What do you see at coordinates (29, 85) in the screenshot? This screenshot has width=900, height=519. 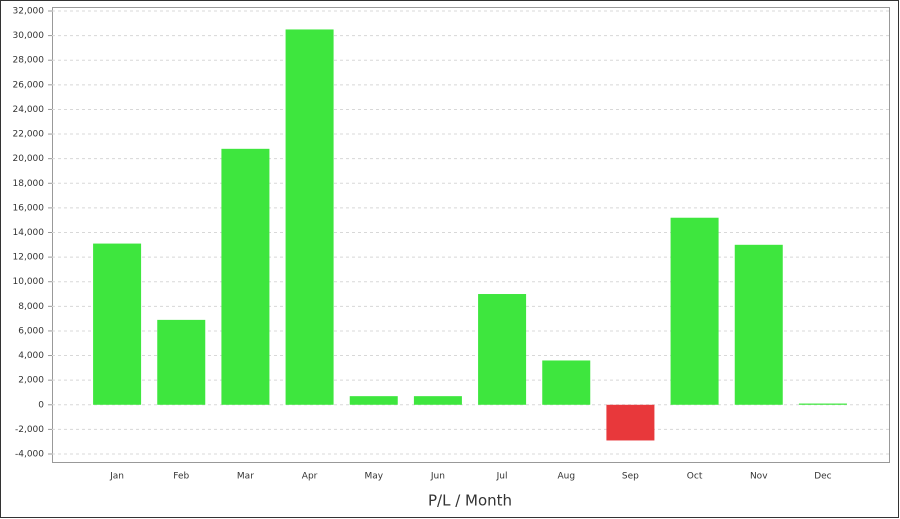 I see `y-tick-label: 26,000` at bounding box center [29, 85].